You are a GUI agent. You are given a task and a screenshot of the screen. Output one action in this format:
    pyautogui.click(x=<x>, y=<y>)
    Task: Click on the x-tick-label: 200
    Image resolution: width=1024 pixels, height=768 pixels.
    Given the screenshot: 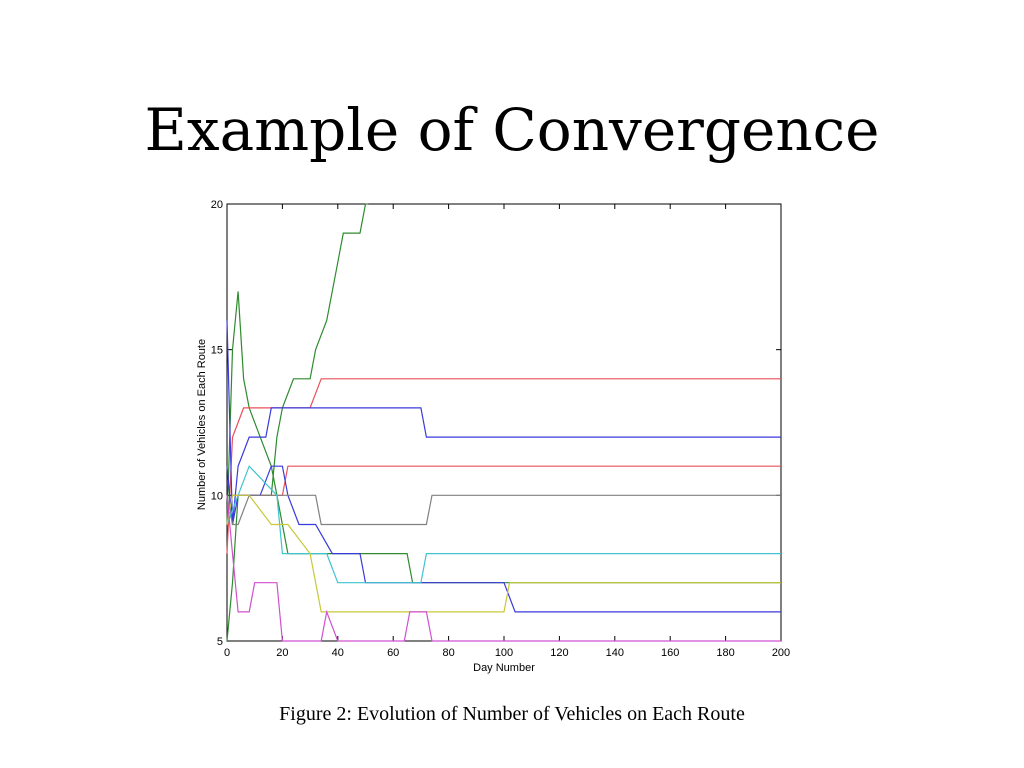 What is the action you would take?
    pyautogui.click(x=781, y=653)
    